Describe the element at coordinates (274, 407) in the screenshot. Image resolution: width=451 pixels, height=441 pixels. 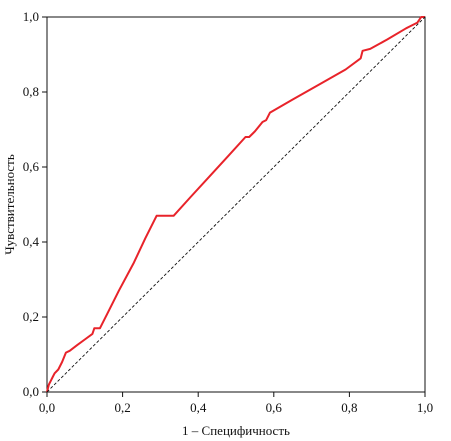
I see `x-tick-label: 0,6` at that location.